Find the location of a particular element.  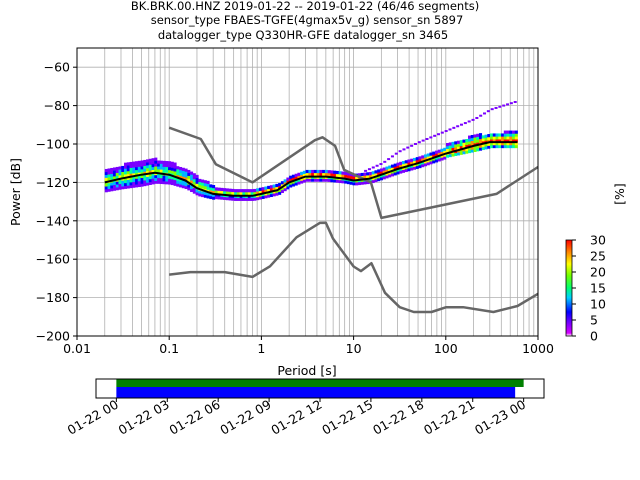

colorbar-label: [%] is located at coordinates (619, 194).